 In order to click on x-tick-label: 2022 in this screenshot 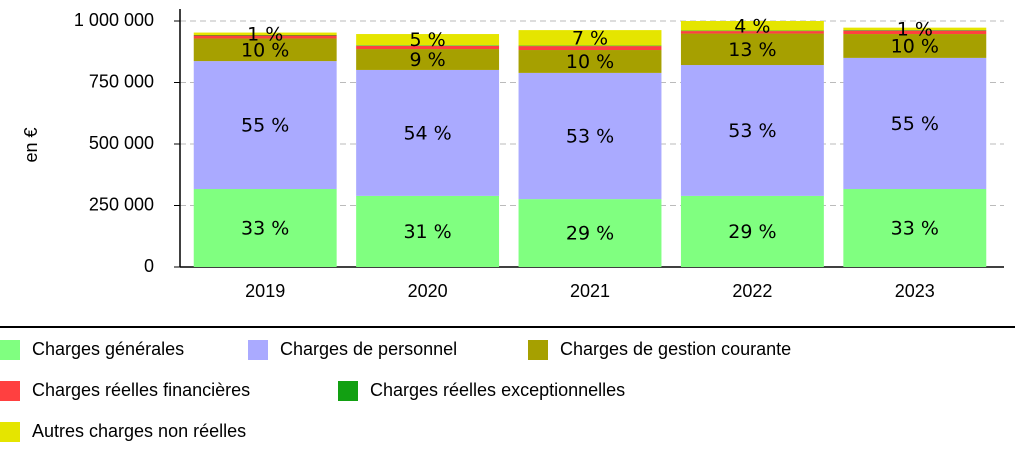, I will do `click(752, 291)`.